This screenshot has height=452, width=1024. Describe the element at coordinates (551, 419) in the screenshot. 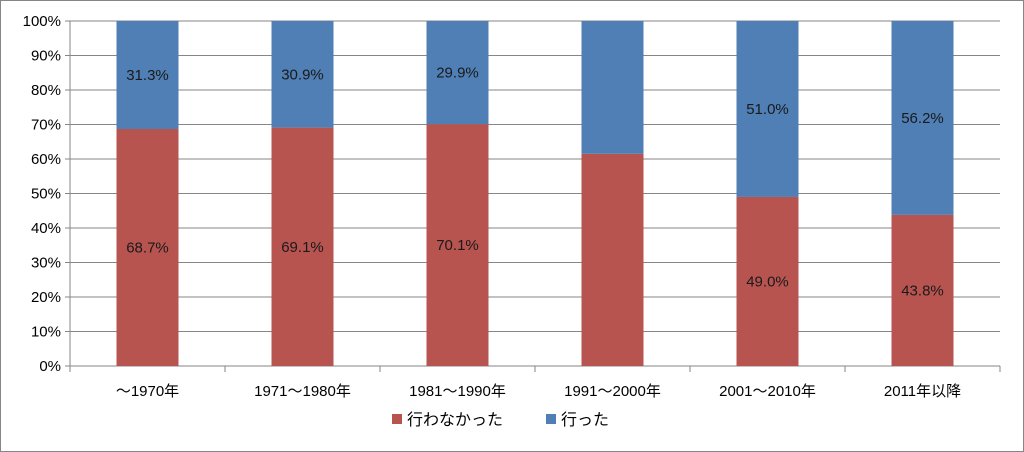

I see `legend-swatch-done` at that location.